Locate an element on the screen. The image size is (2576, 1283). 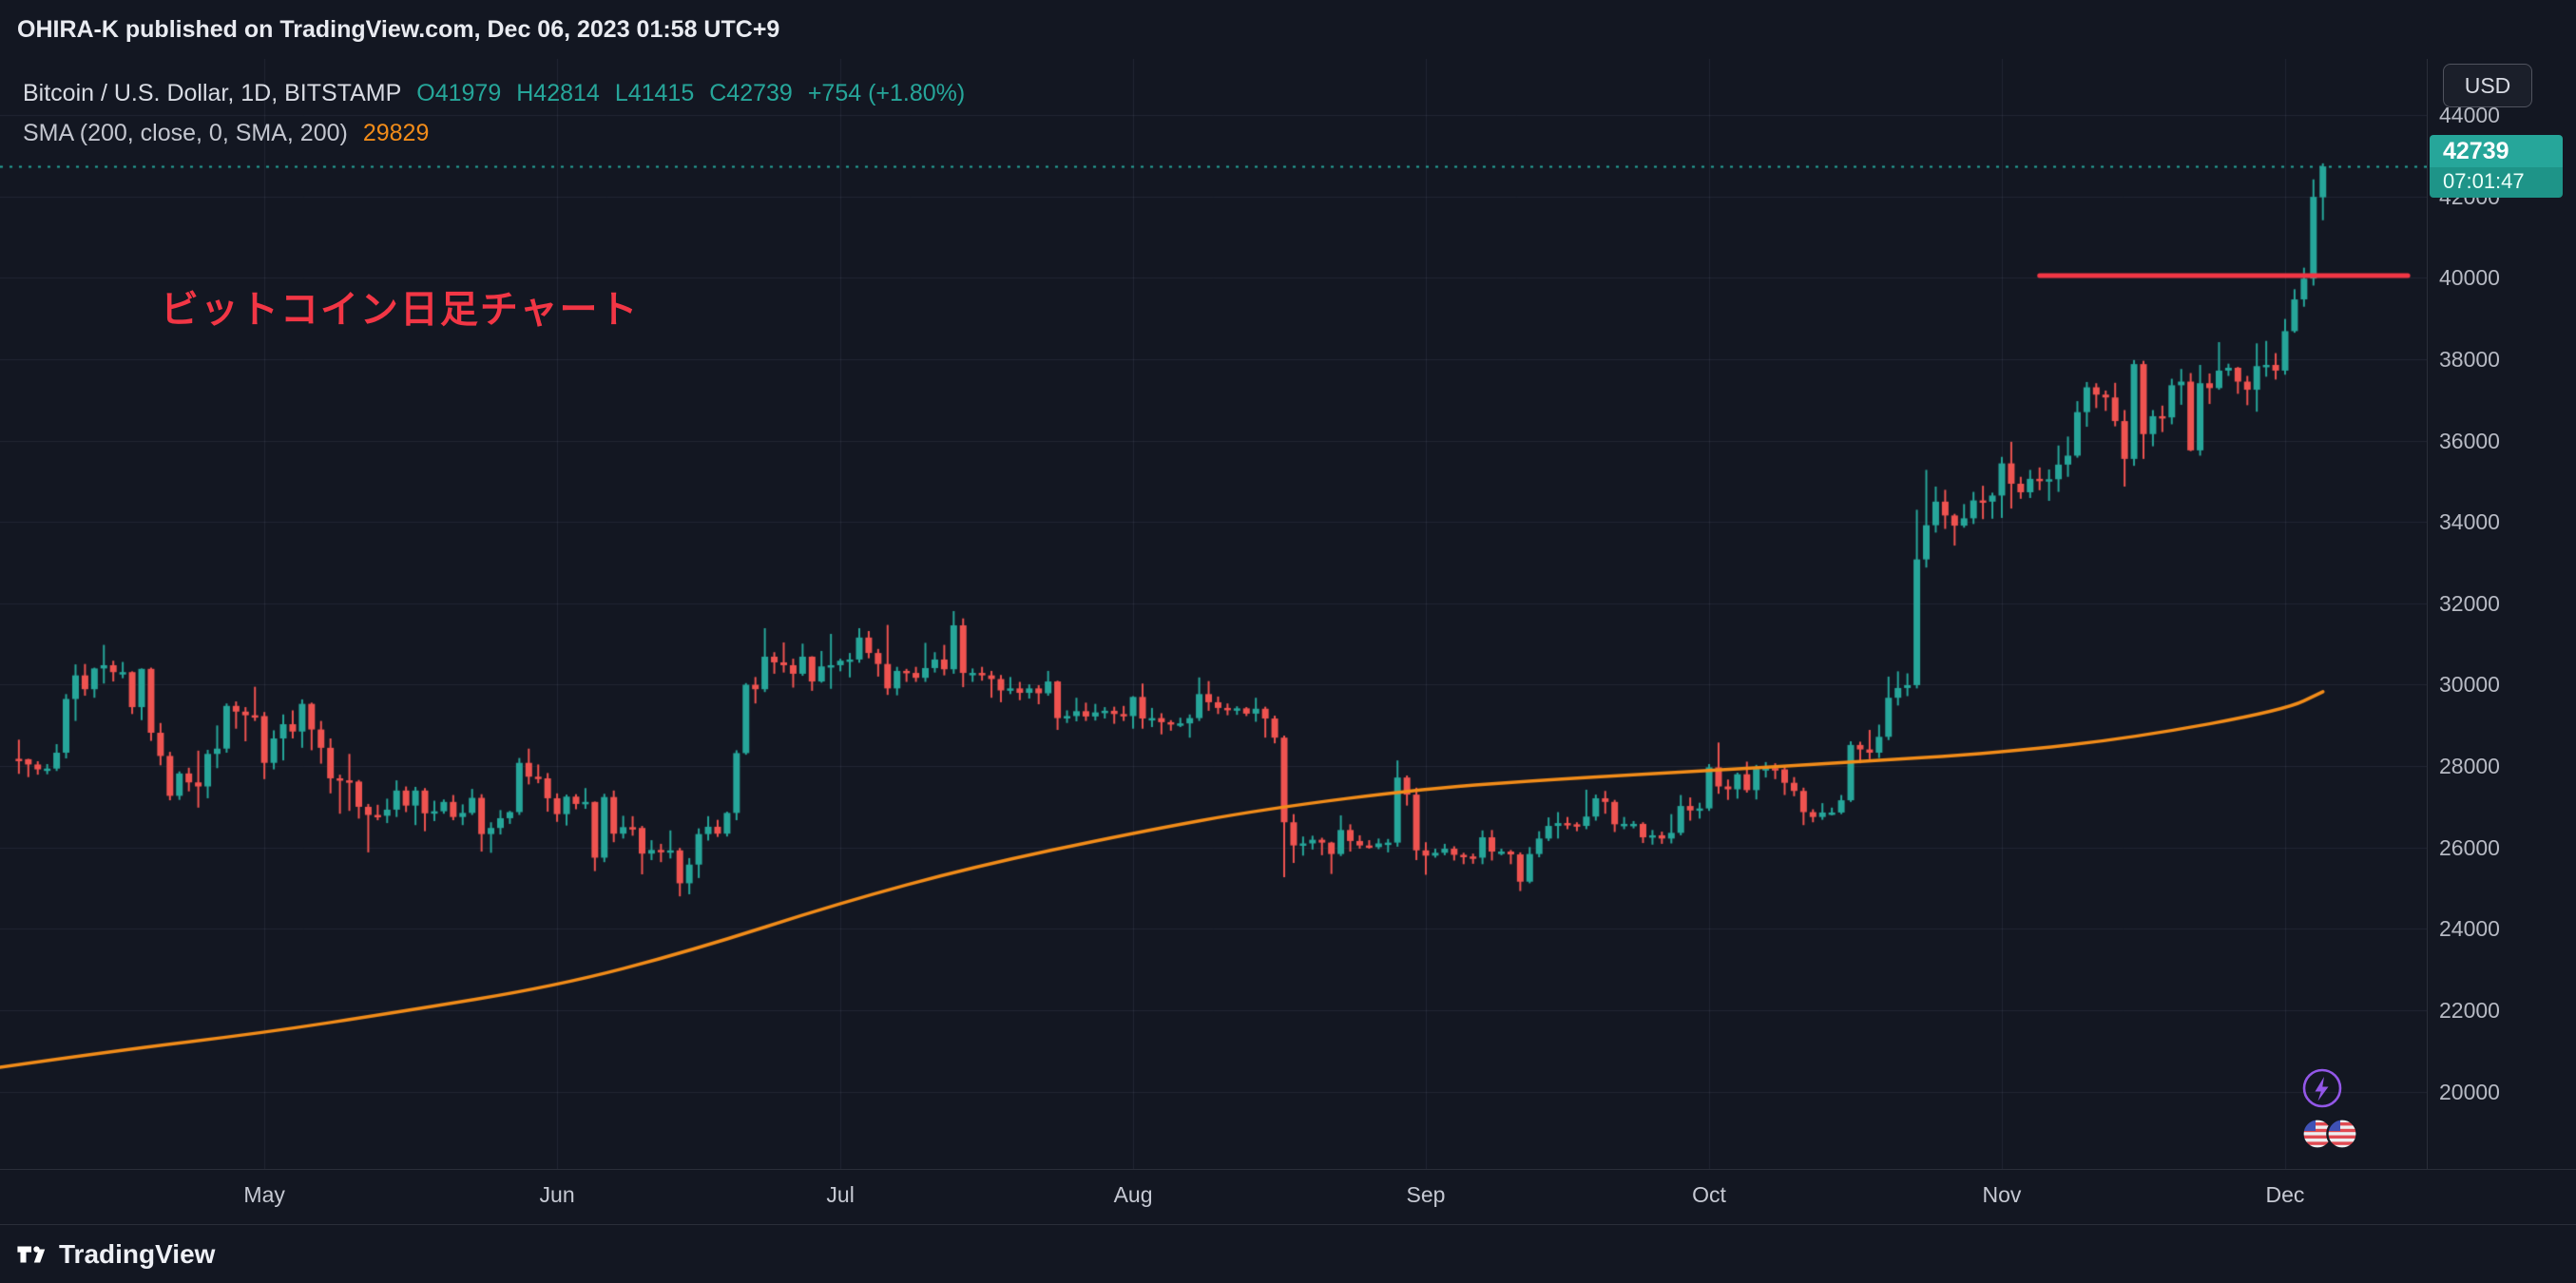
indicator-legend-row: SMA (200, close, 0, SMA, 200) 29829 is located at coordinates (494, 140).